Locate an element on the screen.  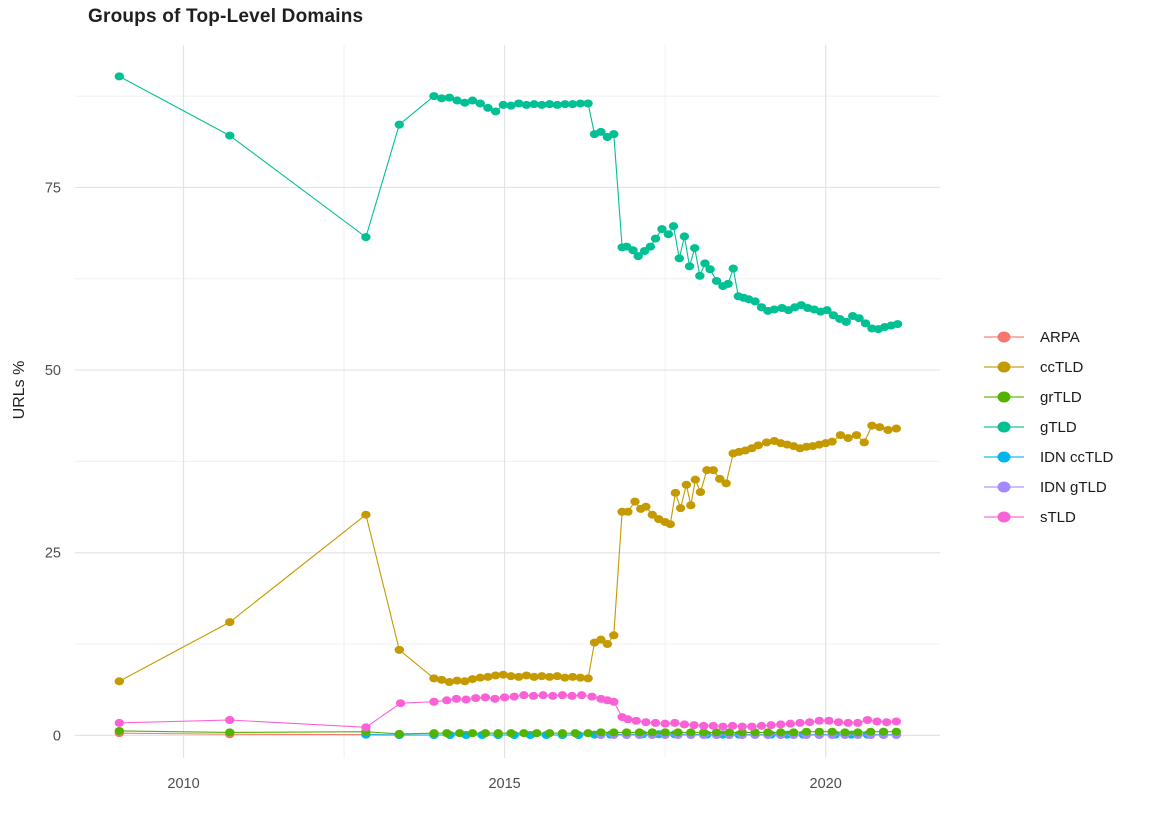
series-ARPA is located at coordinates (259, 734).